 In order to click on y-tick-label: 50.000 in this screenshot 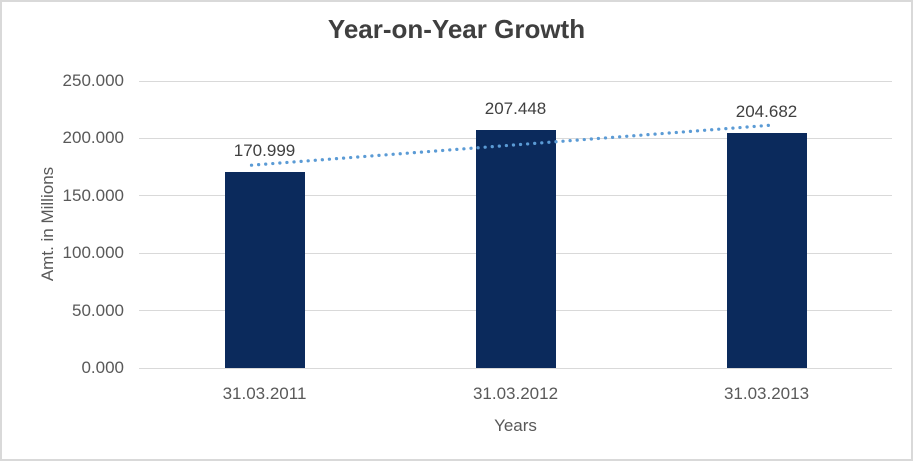, I will do `click(98, 310)`.